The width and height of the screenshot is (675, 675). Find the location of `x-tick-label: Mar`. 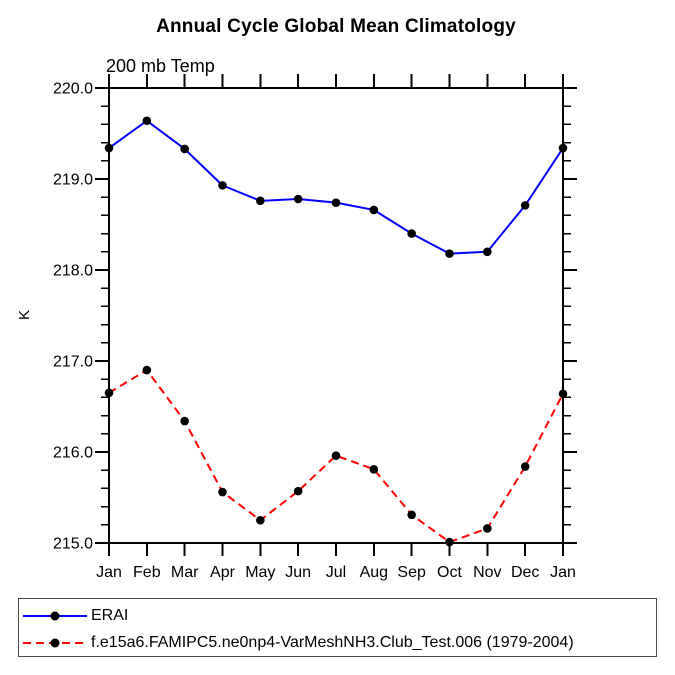

x-tick-label: Mar is located at coordinates (185, 572).